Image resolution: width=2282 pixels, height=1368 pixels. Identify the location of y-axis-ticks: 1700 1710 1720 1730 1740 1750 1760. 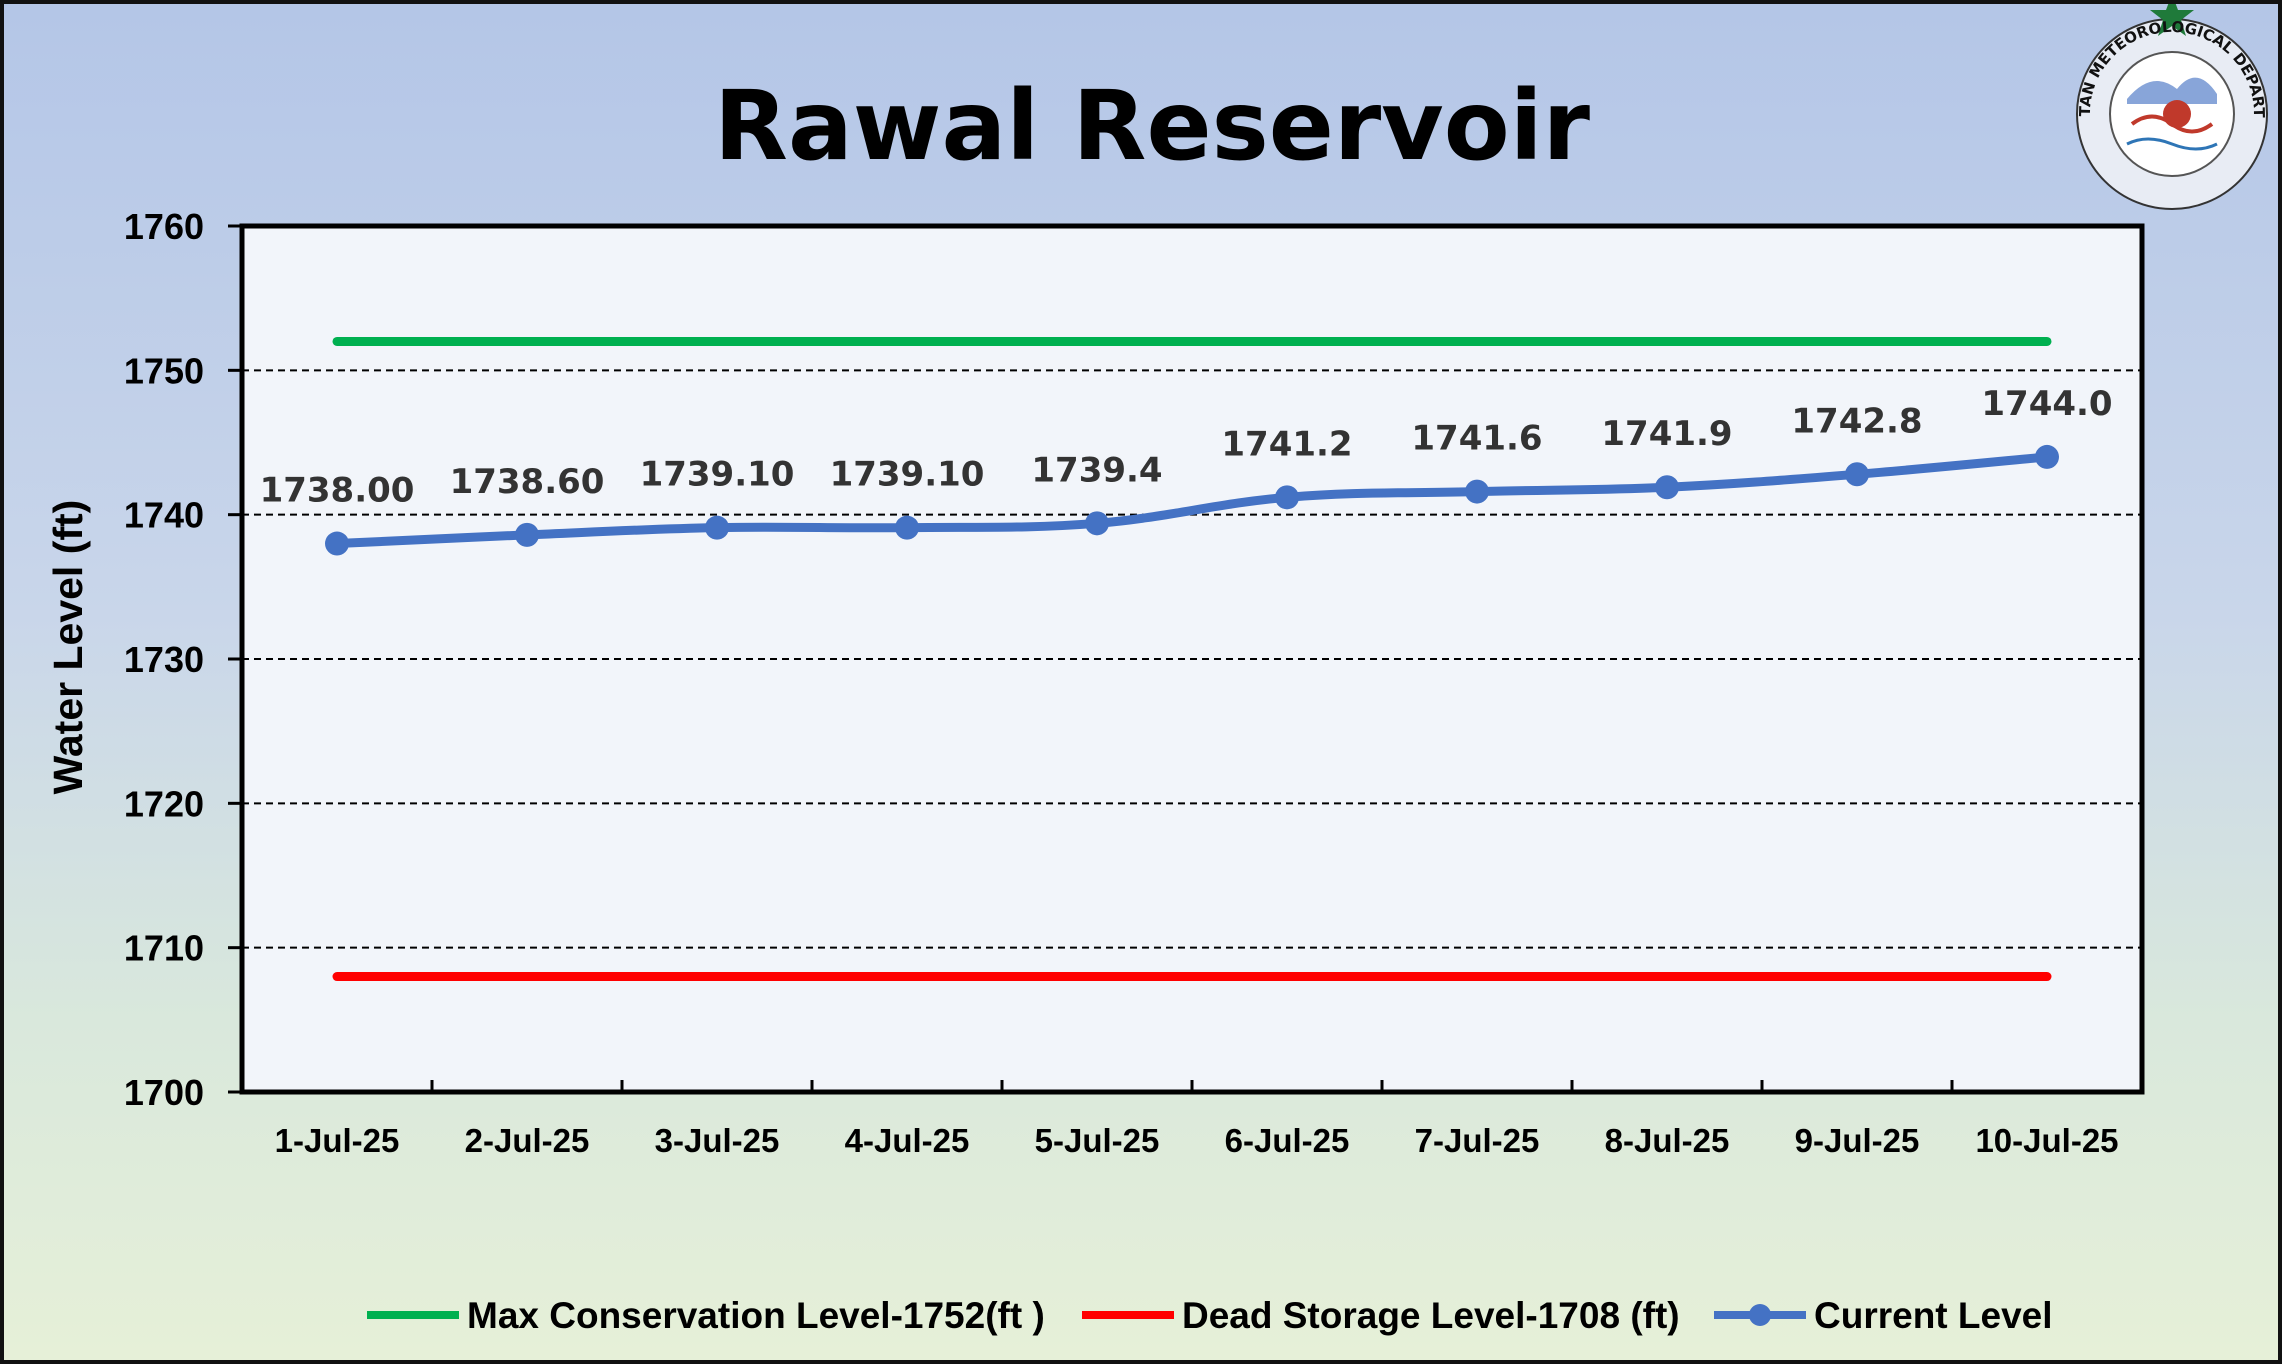
(183, 659).